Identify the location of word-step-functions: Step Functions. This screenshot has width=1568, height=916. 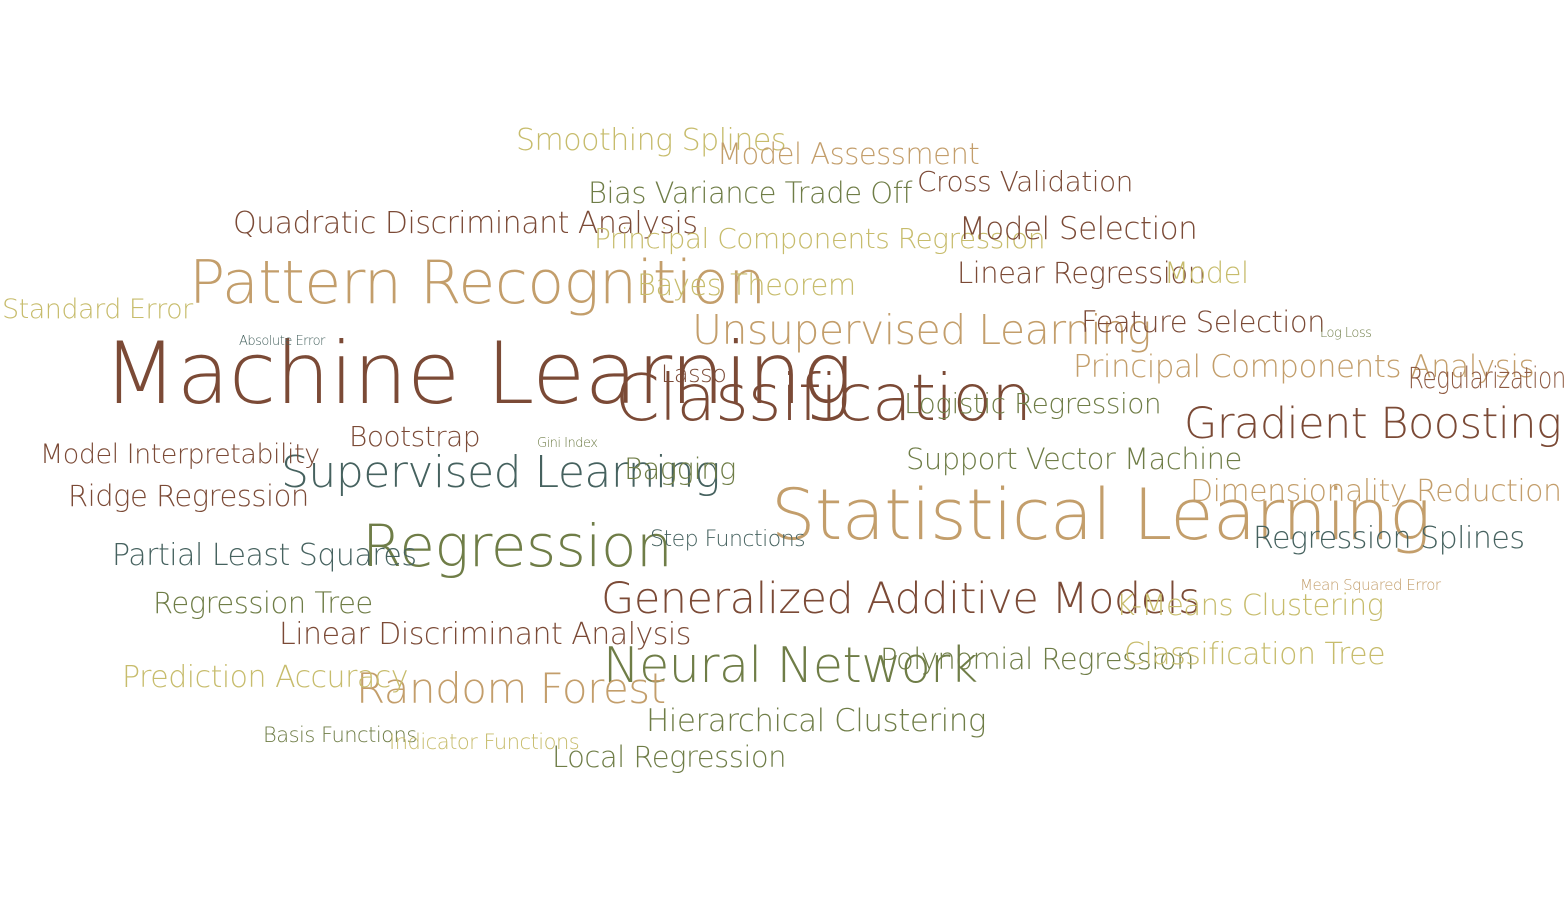
(728, 539).